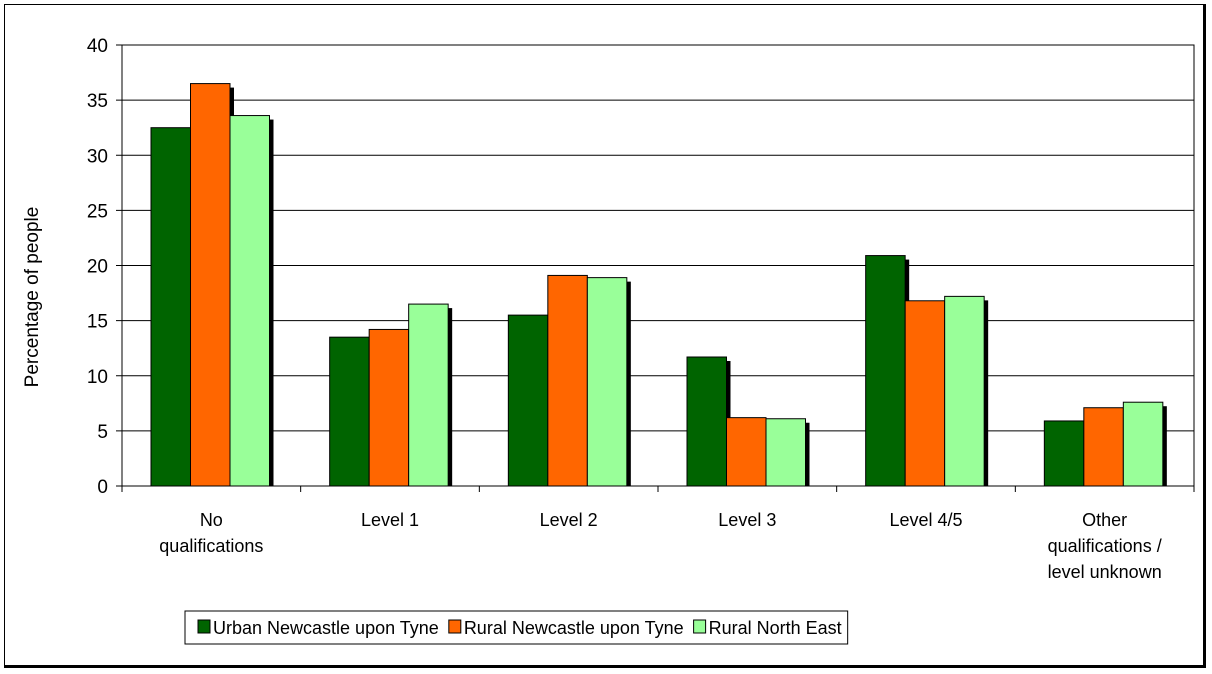 The width and height of the screenshot is (1212, 674). What do you see at coordinates (211, 546) in the screenshot?
I see `category-label: qualifications` at bounding box center [211, 546].